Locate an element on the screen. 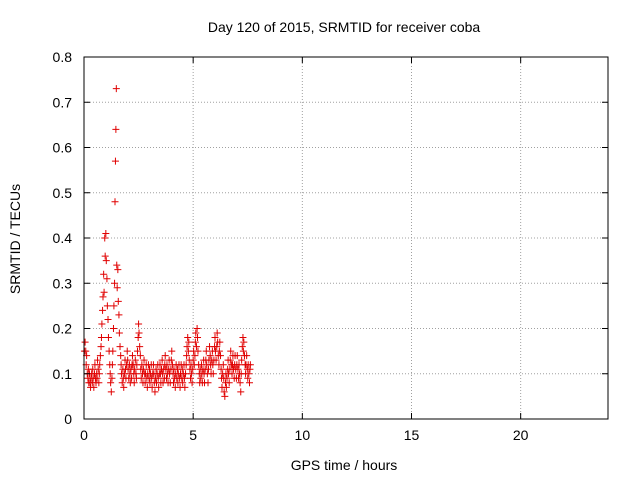 This screenshot has width=640, height=480. x-tick-label: 5 is located at coordinates (193, 435).